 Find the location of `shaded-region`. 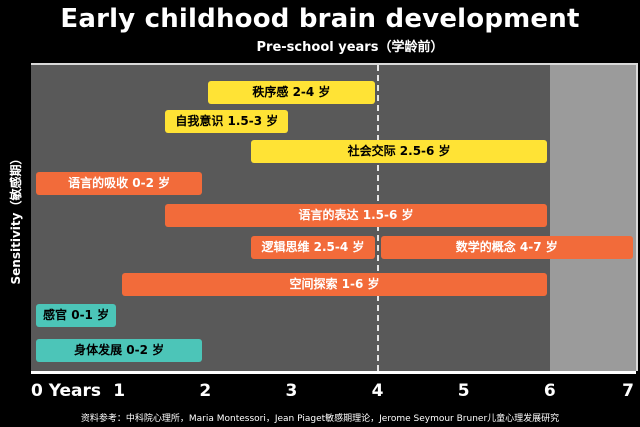

shaded-region is located at coordinates (592, 218).